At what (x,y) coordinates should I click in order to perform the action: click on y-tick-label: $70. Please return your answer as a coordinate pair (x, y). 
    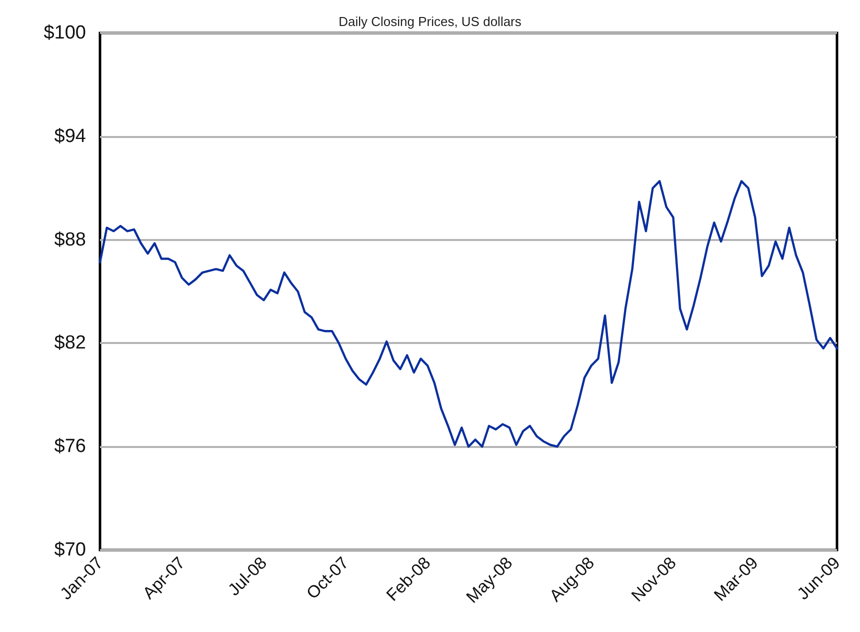
    Looking at the image, I should click on (70, 550).